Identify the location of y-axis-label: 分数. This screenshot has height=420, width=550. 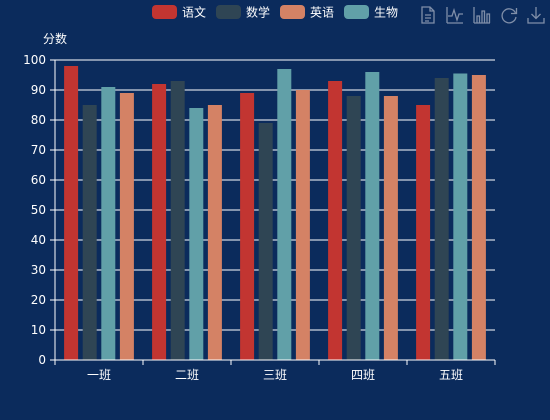
(55, 38).